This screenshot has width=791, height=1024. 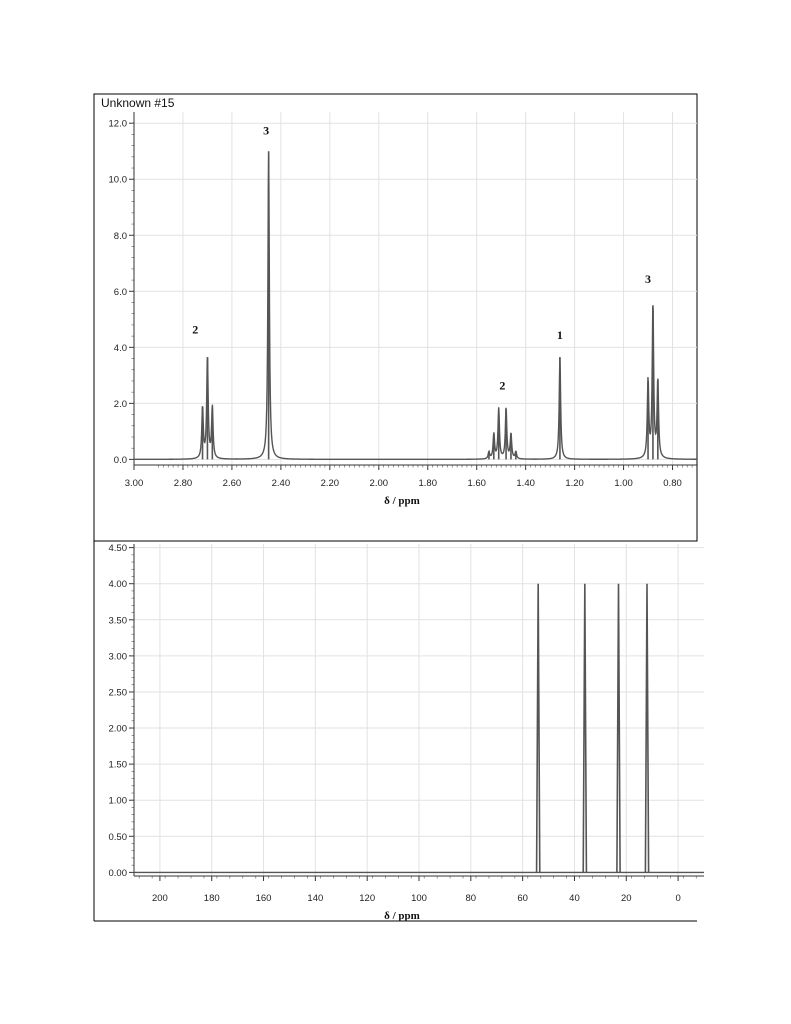 What do you see at coordinates (592, 728) in the screenshot?
I see `c-nmr-peaks` at bounding box center [592, 728].